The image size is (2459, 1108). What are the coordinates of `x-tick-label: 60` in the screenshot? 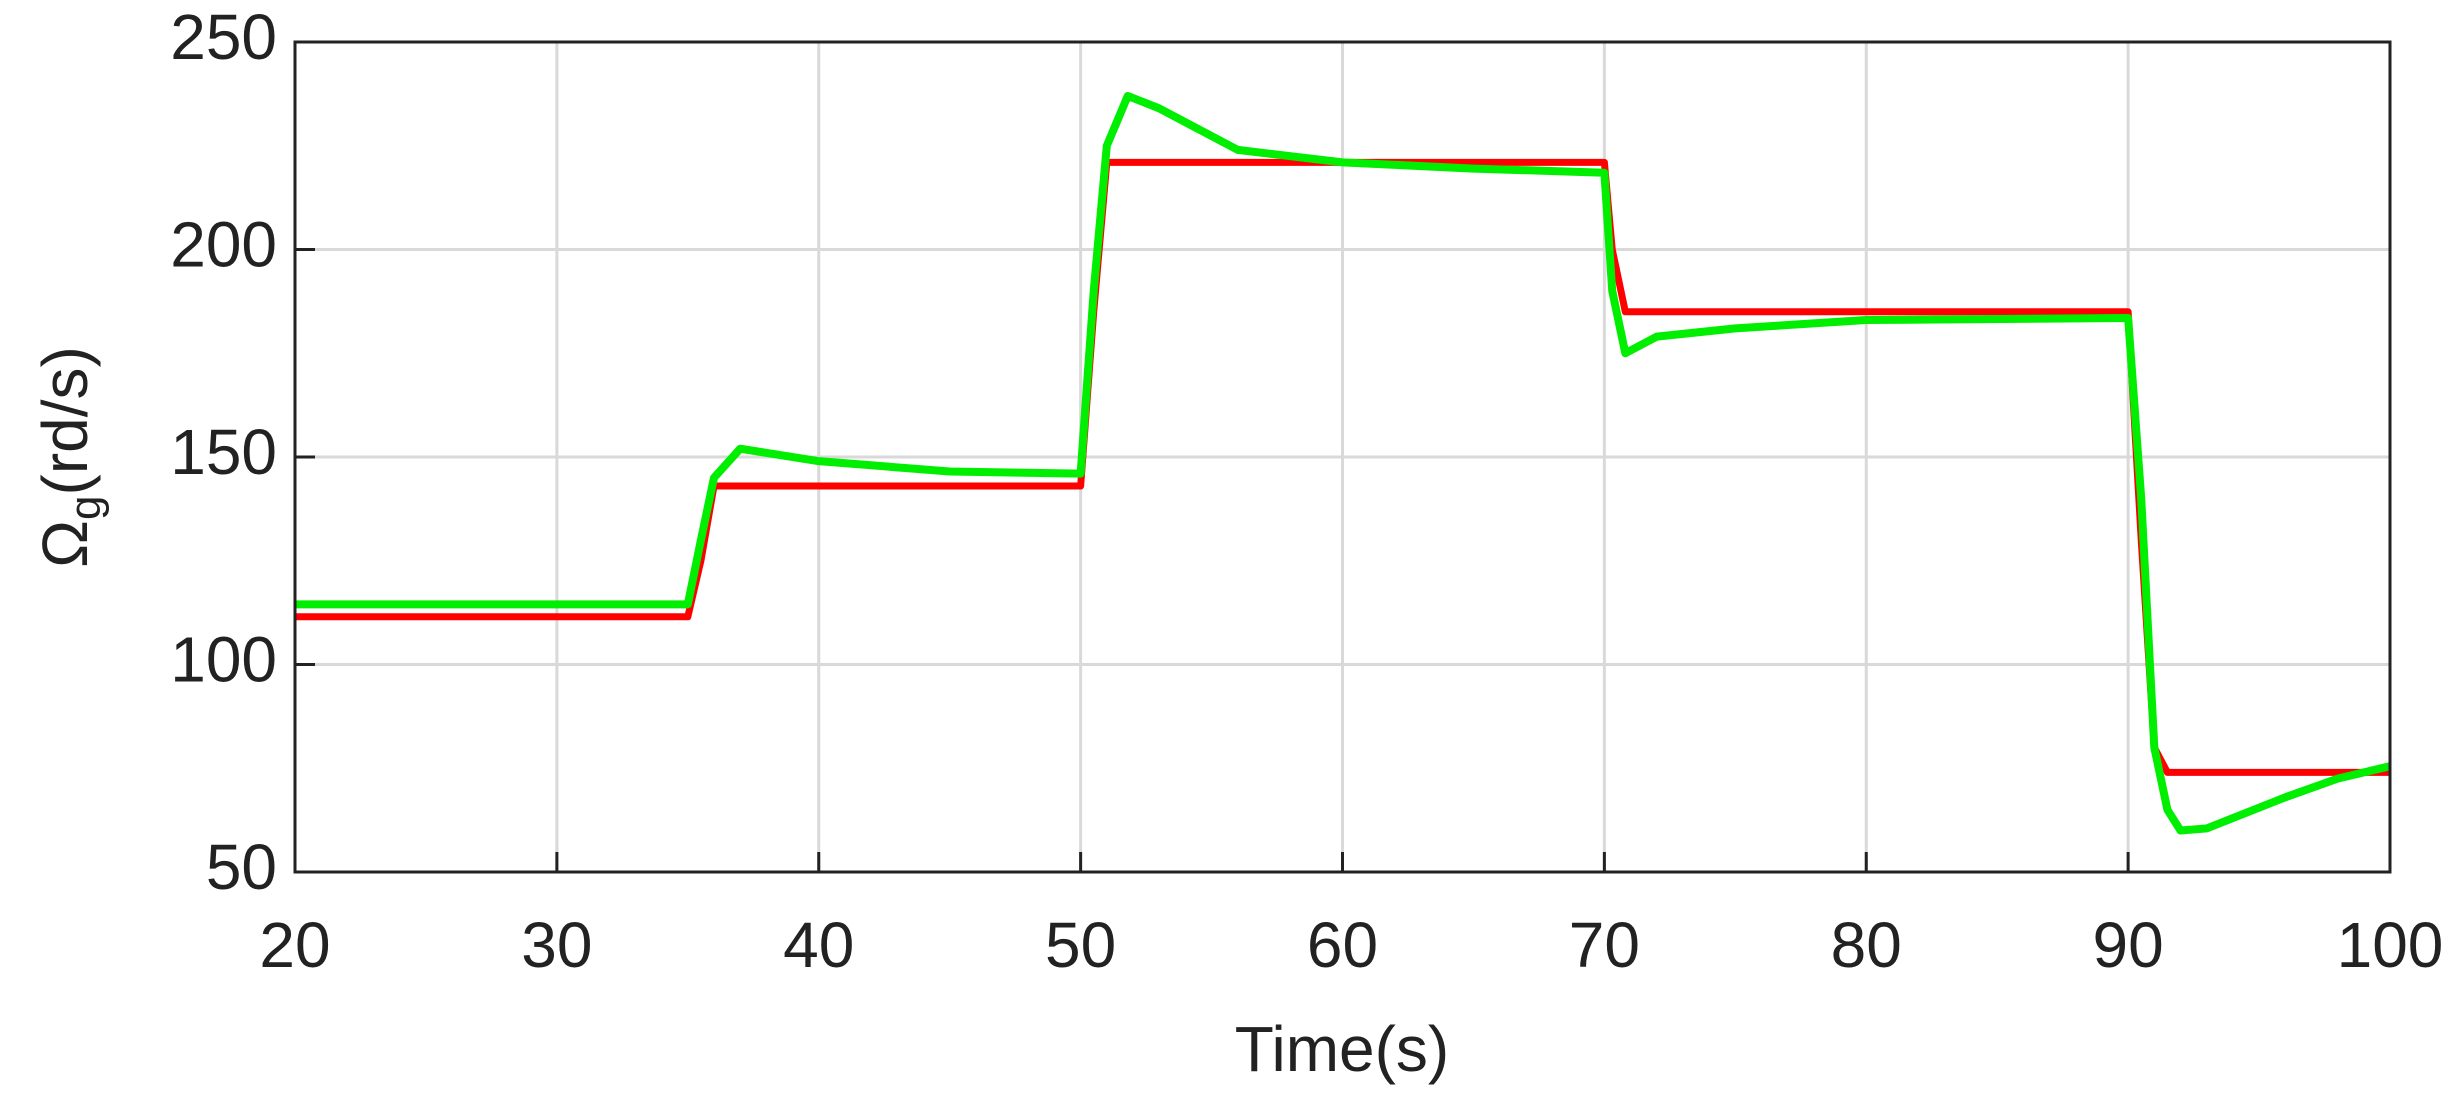 It's located at (1342, 945).